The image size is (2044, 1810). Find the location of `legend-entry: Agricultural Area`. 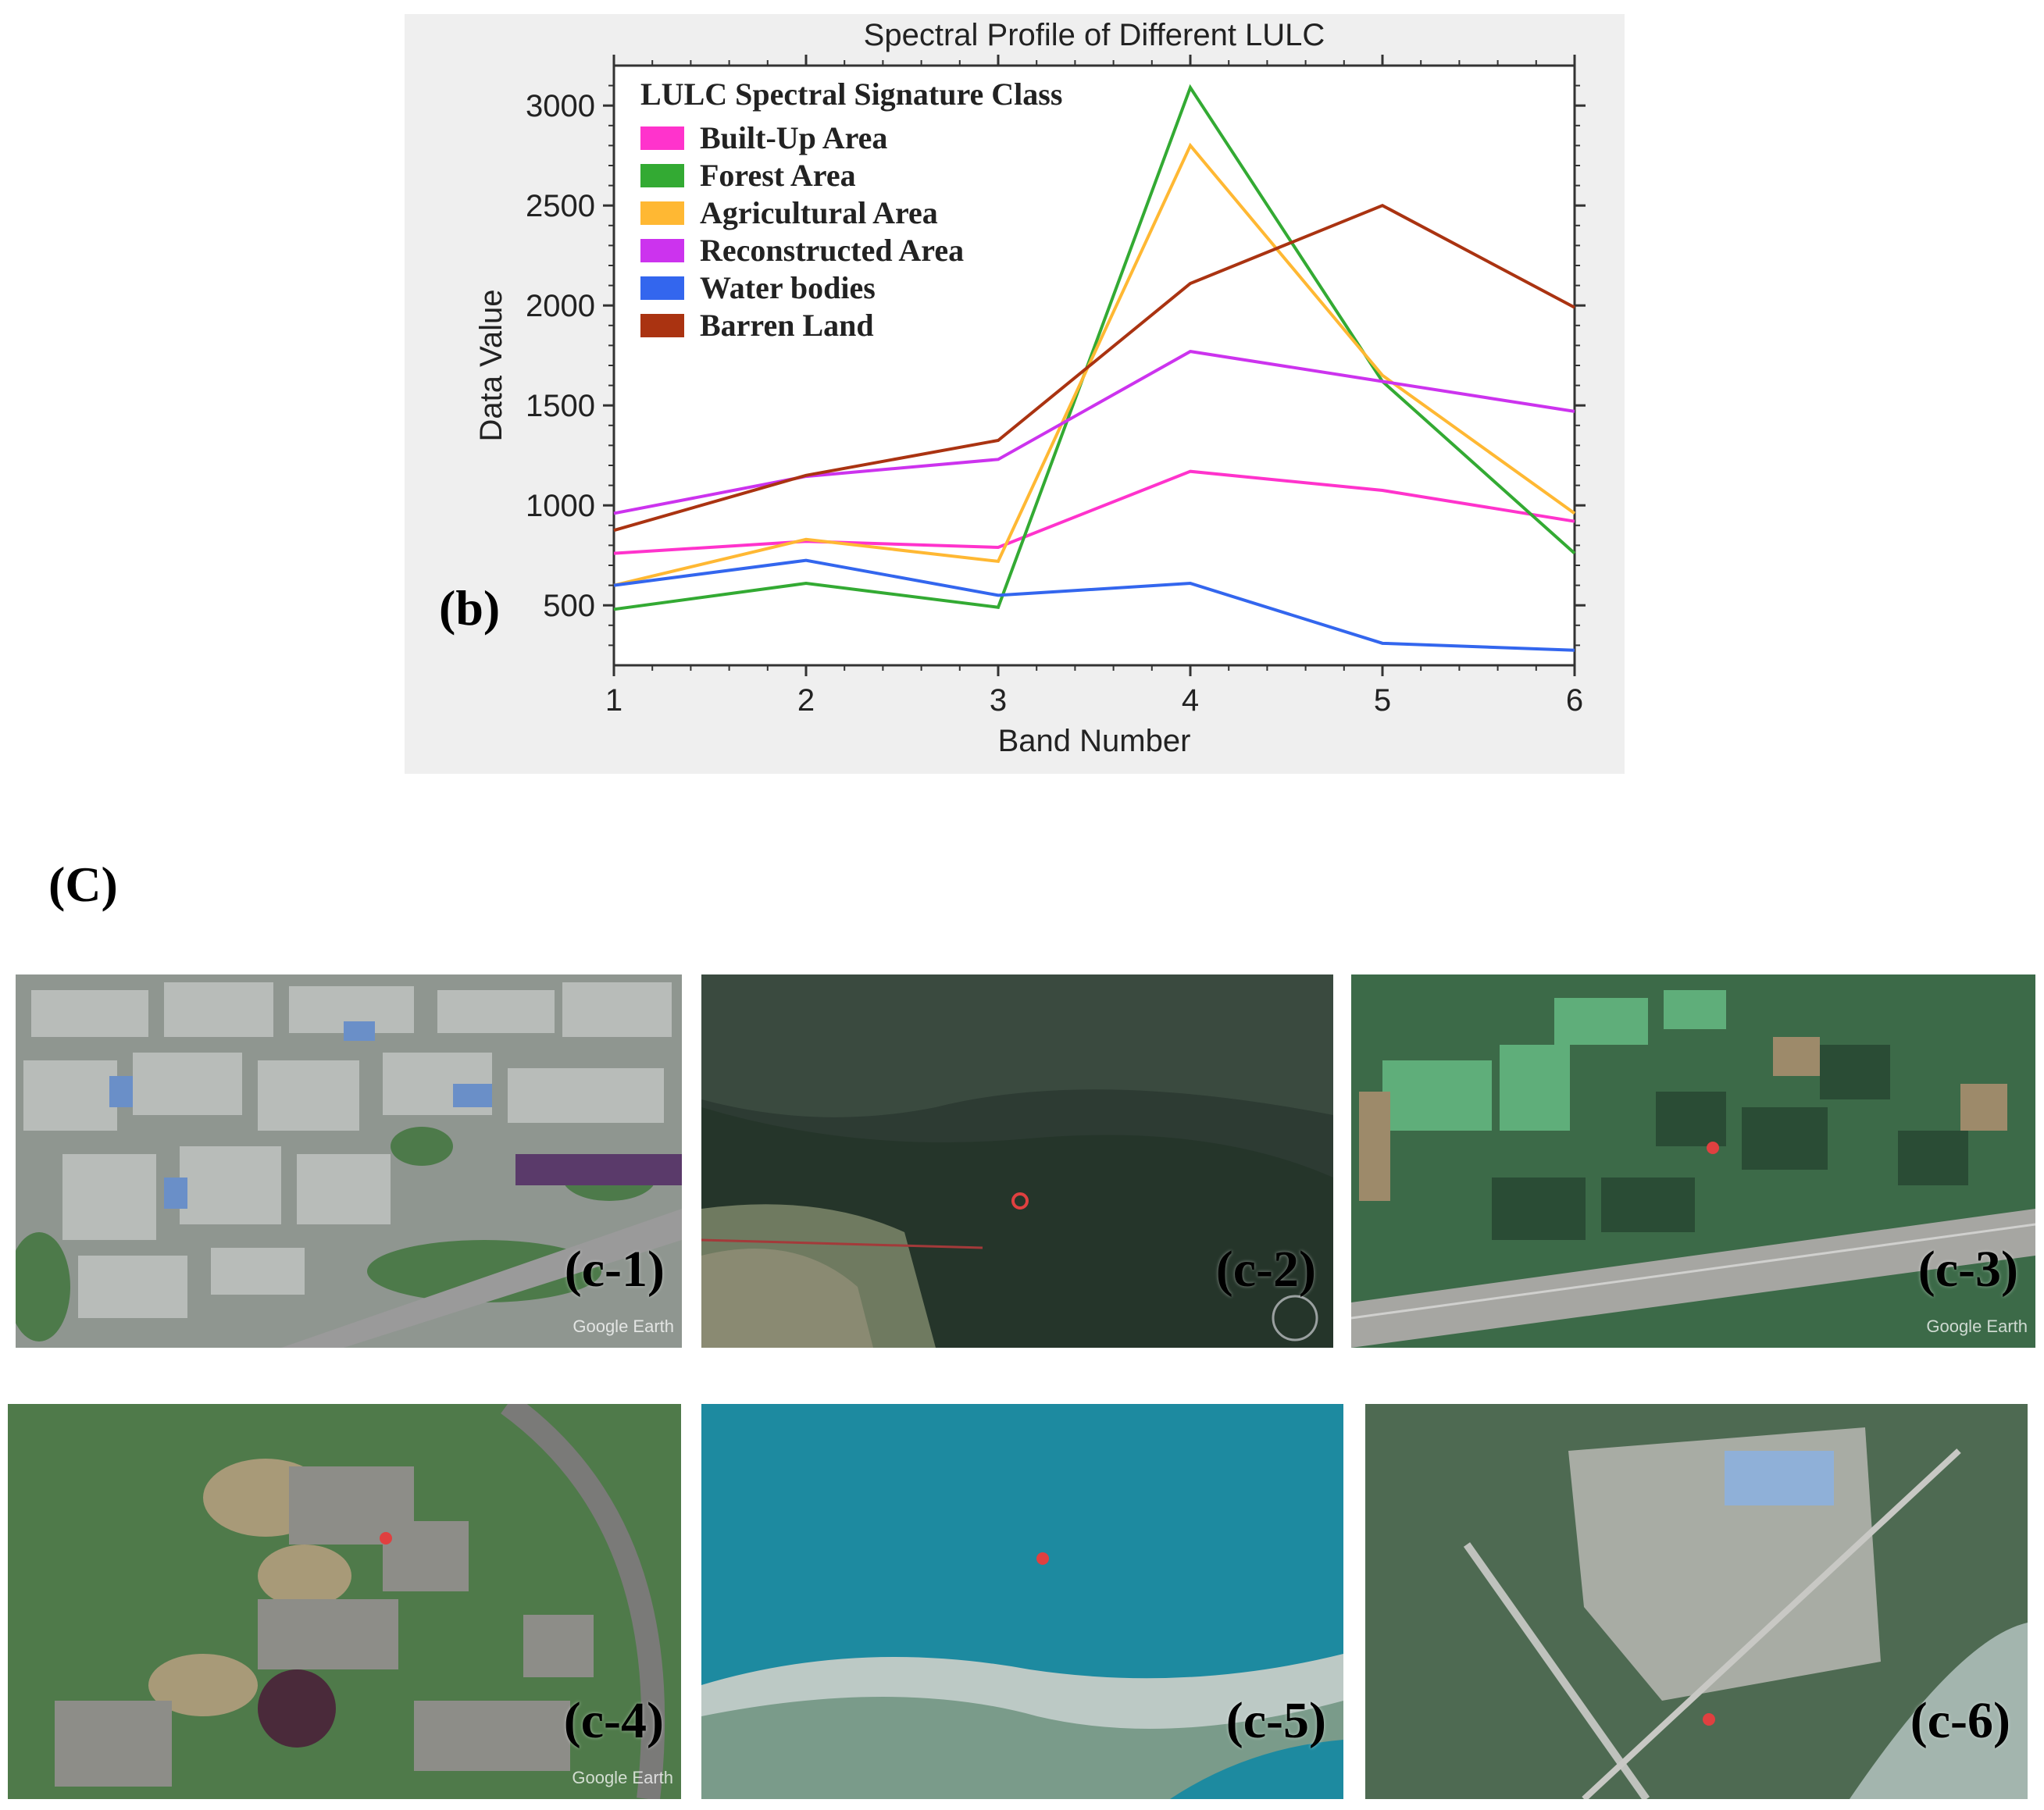

legend-entry: Agricultural Area is located at coordinates (819, 212).